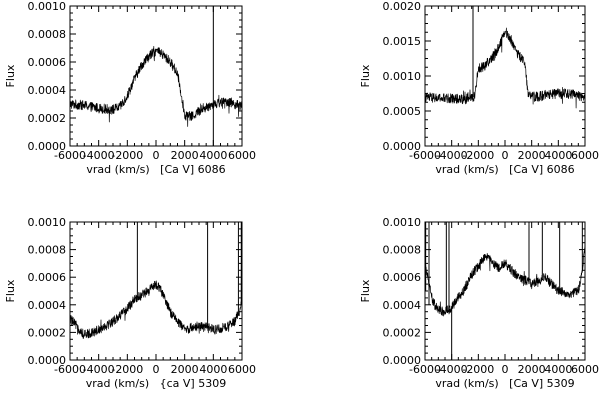  Describe the element at coordinates (156, 383) in the screenshot. I see `x-axis-label: vrad (km/s) {ca V] 5309` at that location.